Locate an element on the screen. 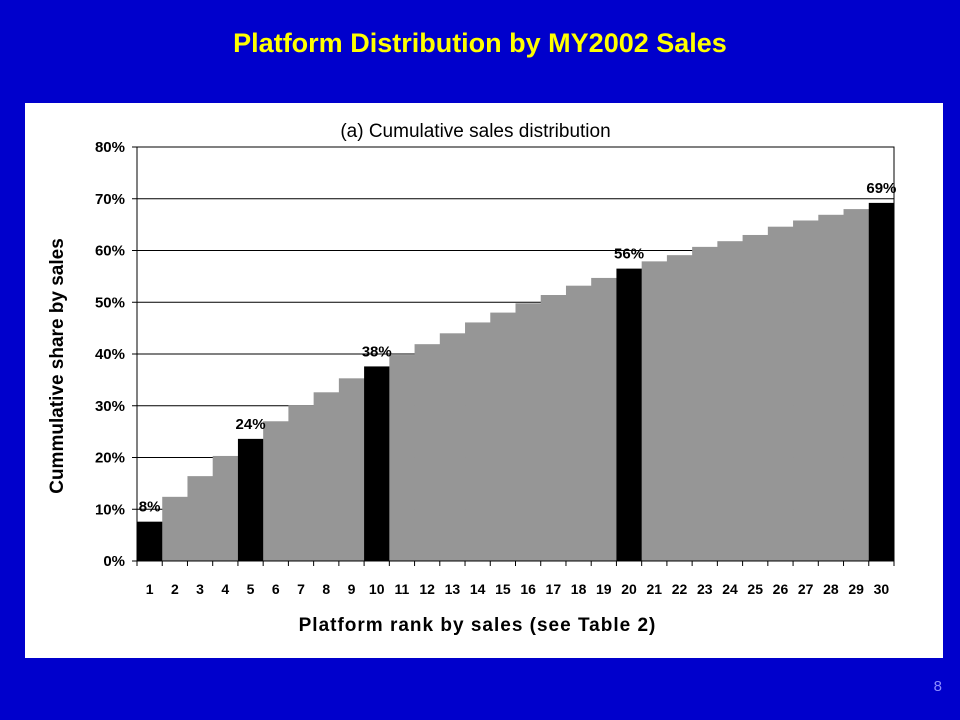 The width and height of the screenshot is (960, 720). y-tick-label: 10% is located at coordinates (110, 509).